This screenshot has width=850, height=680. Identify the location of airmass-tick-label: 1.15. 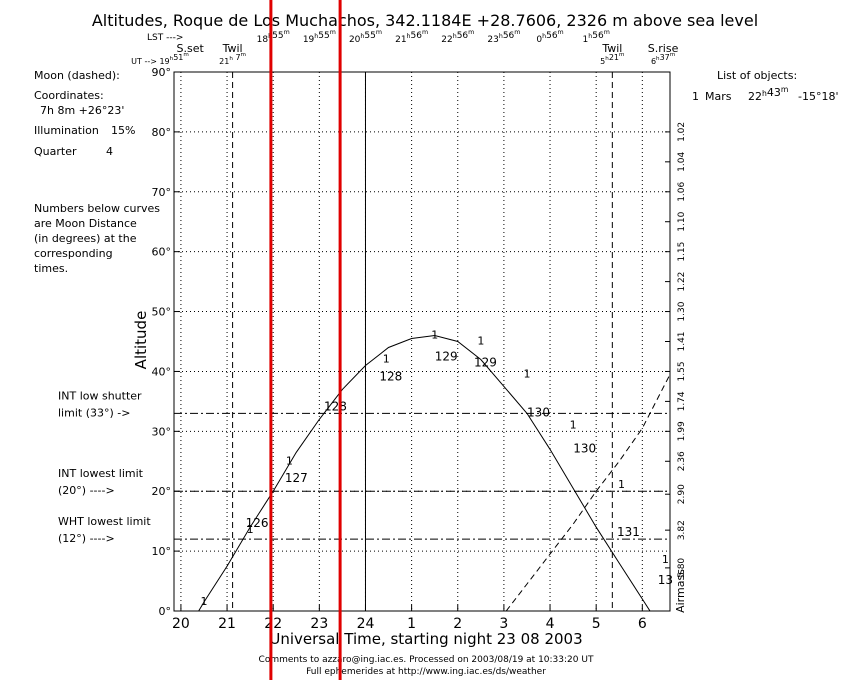
(682, 252).